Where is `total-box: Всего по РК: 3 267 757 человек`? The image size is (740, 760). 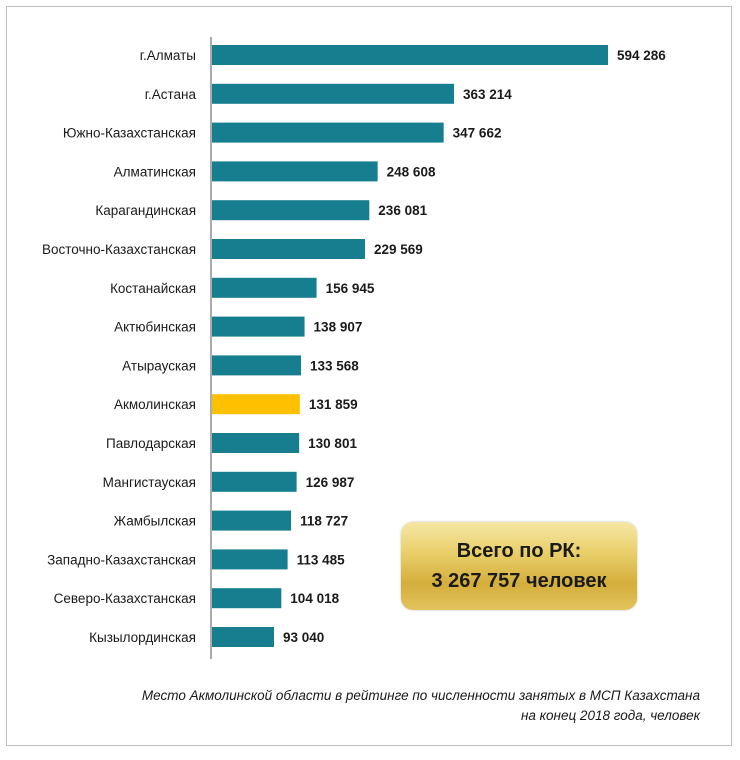 total-box: Всего по РК: 3 267 757 человек is located at coordinates (519, 566).